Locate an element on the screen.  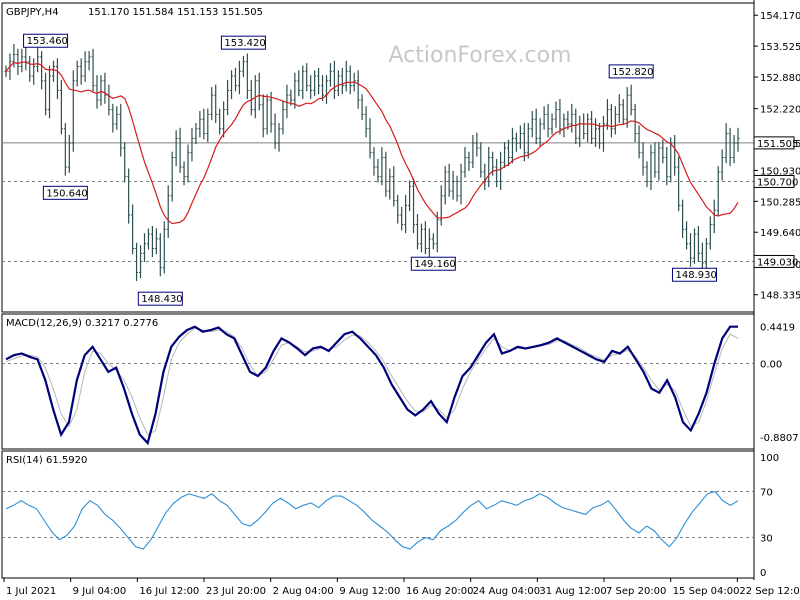
rsi-line is located at coordinates (372, 520).